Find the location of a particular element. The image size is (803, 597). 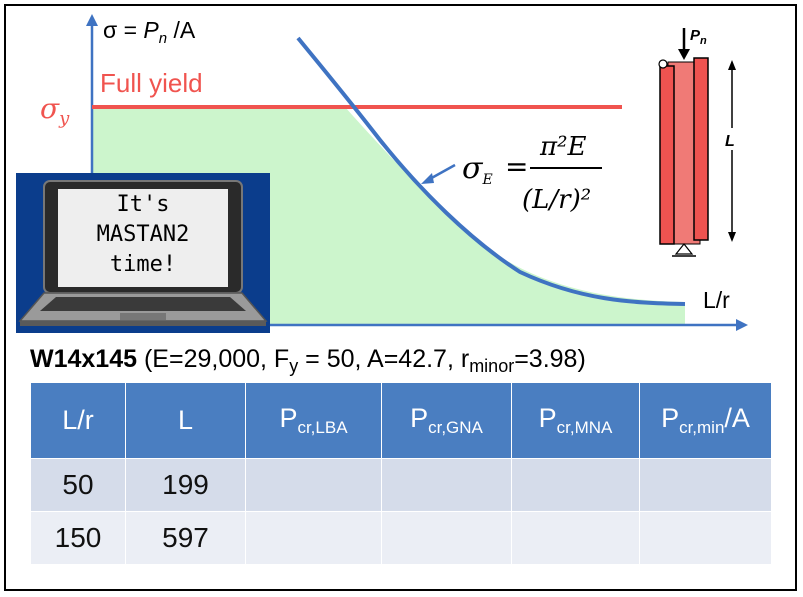

table-cell: 50 is located at coordinates (78, 485).